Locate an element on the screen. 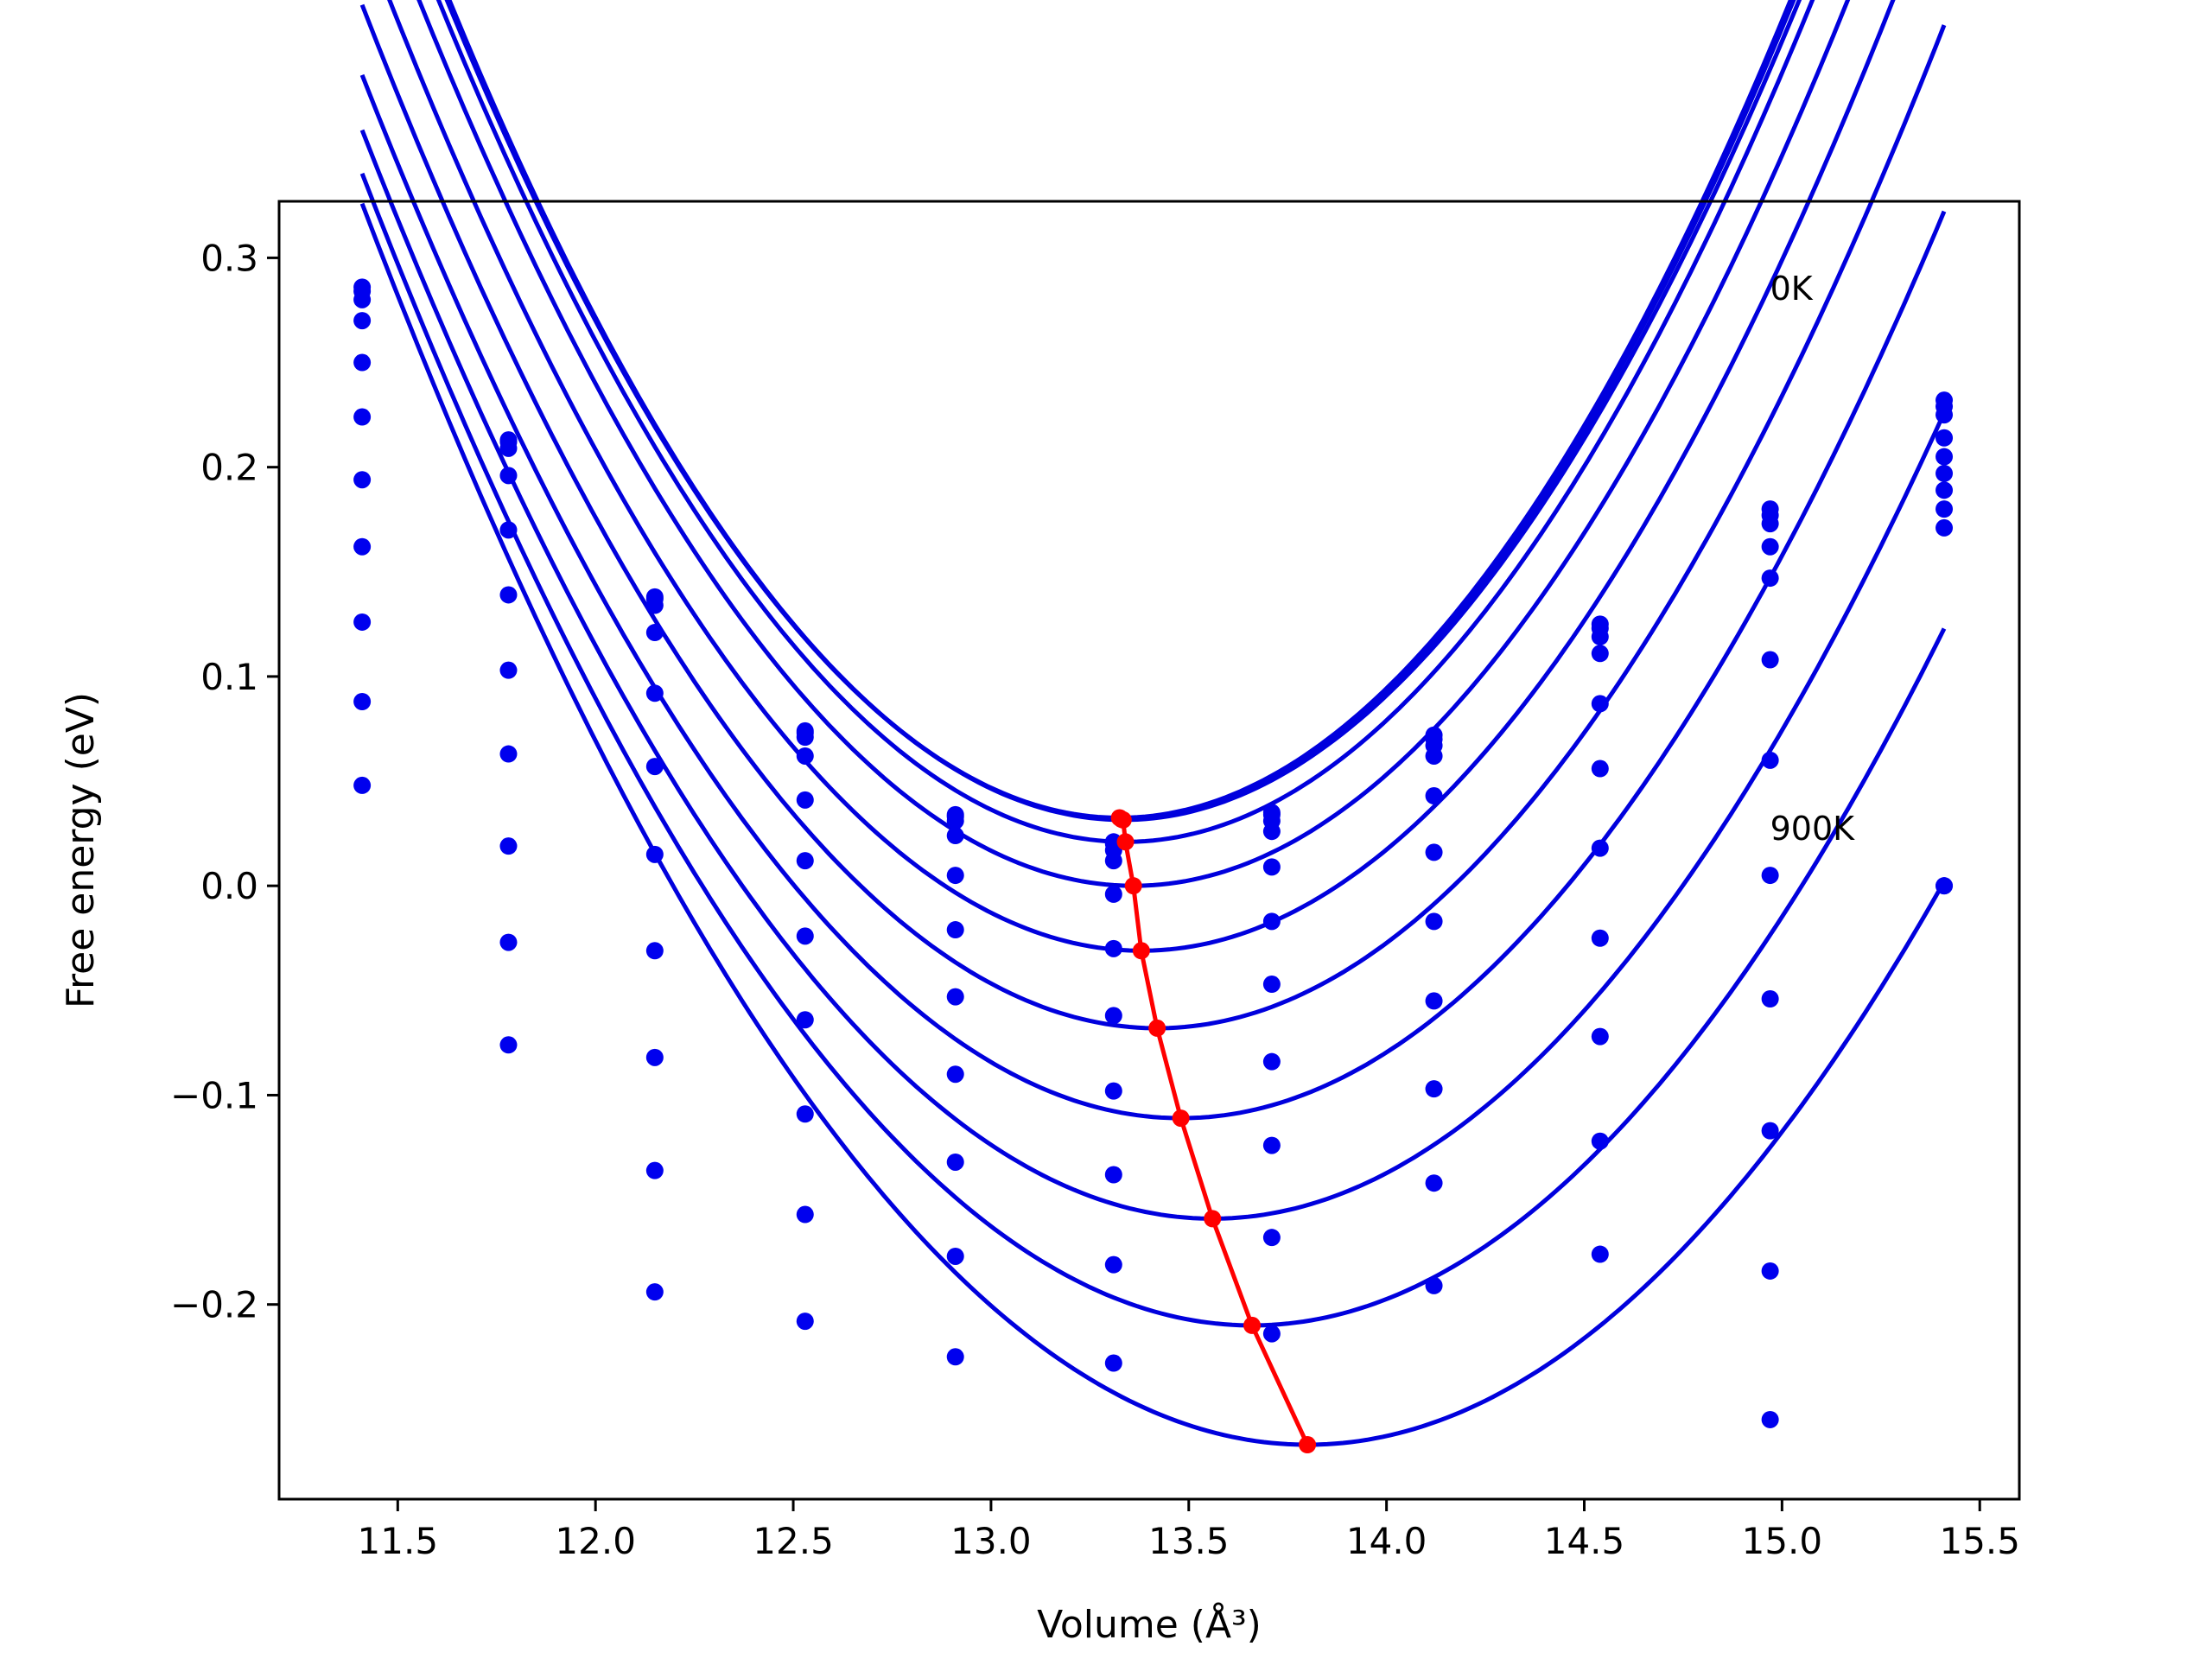 Image resolution: width=2212 pixels, height=1659 pixels. x-tick-label: 15.0 is located at coordinates (1782, 1541).